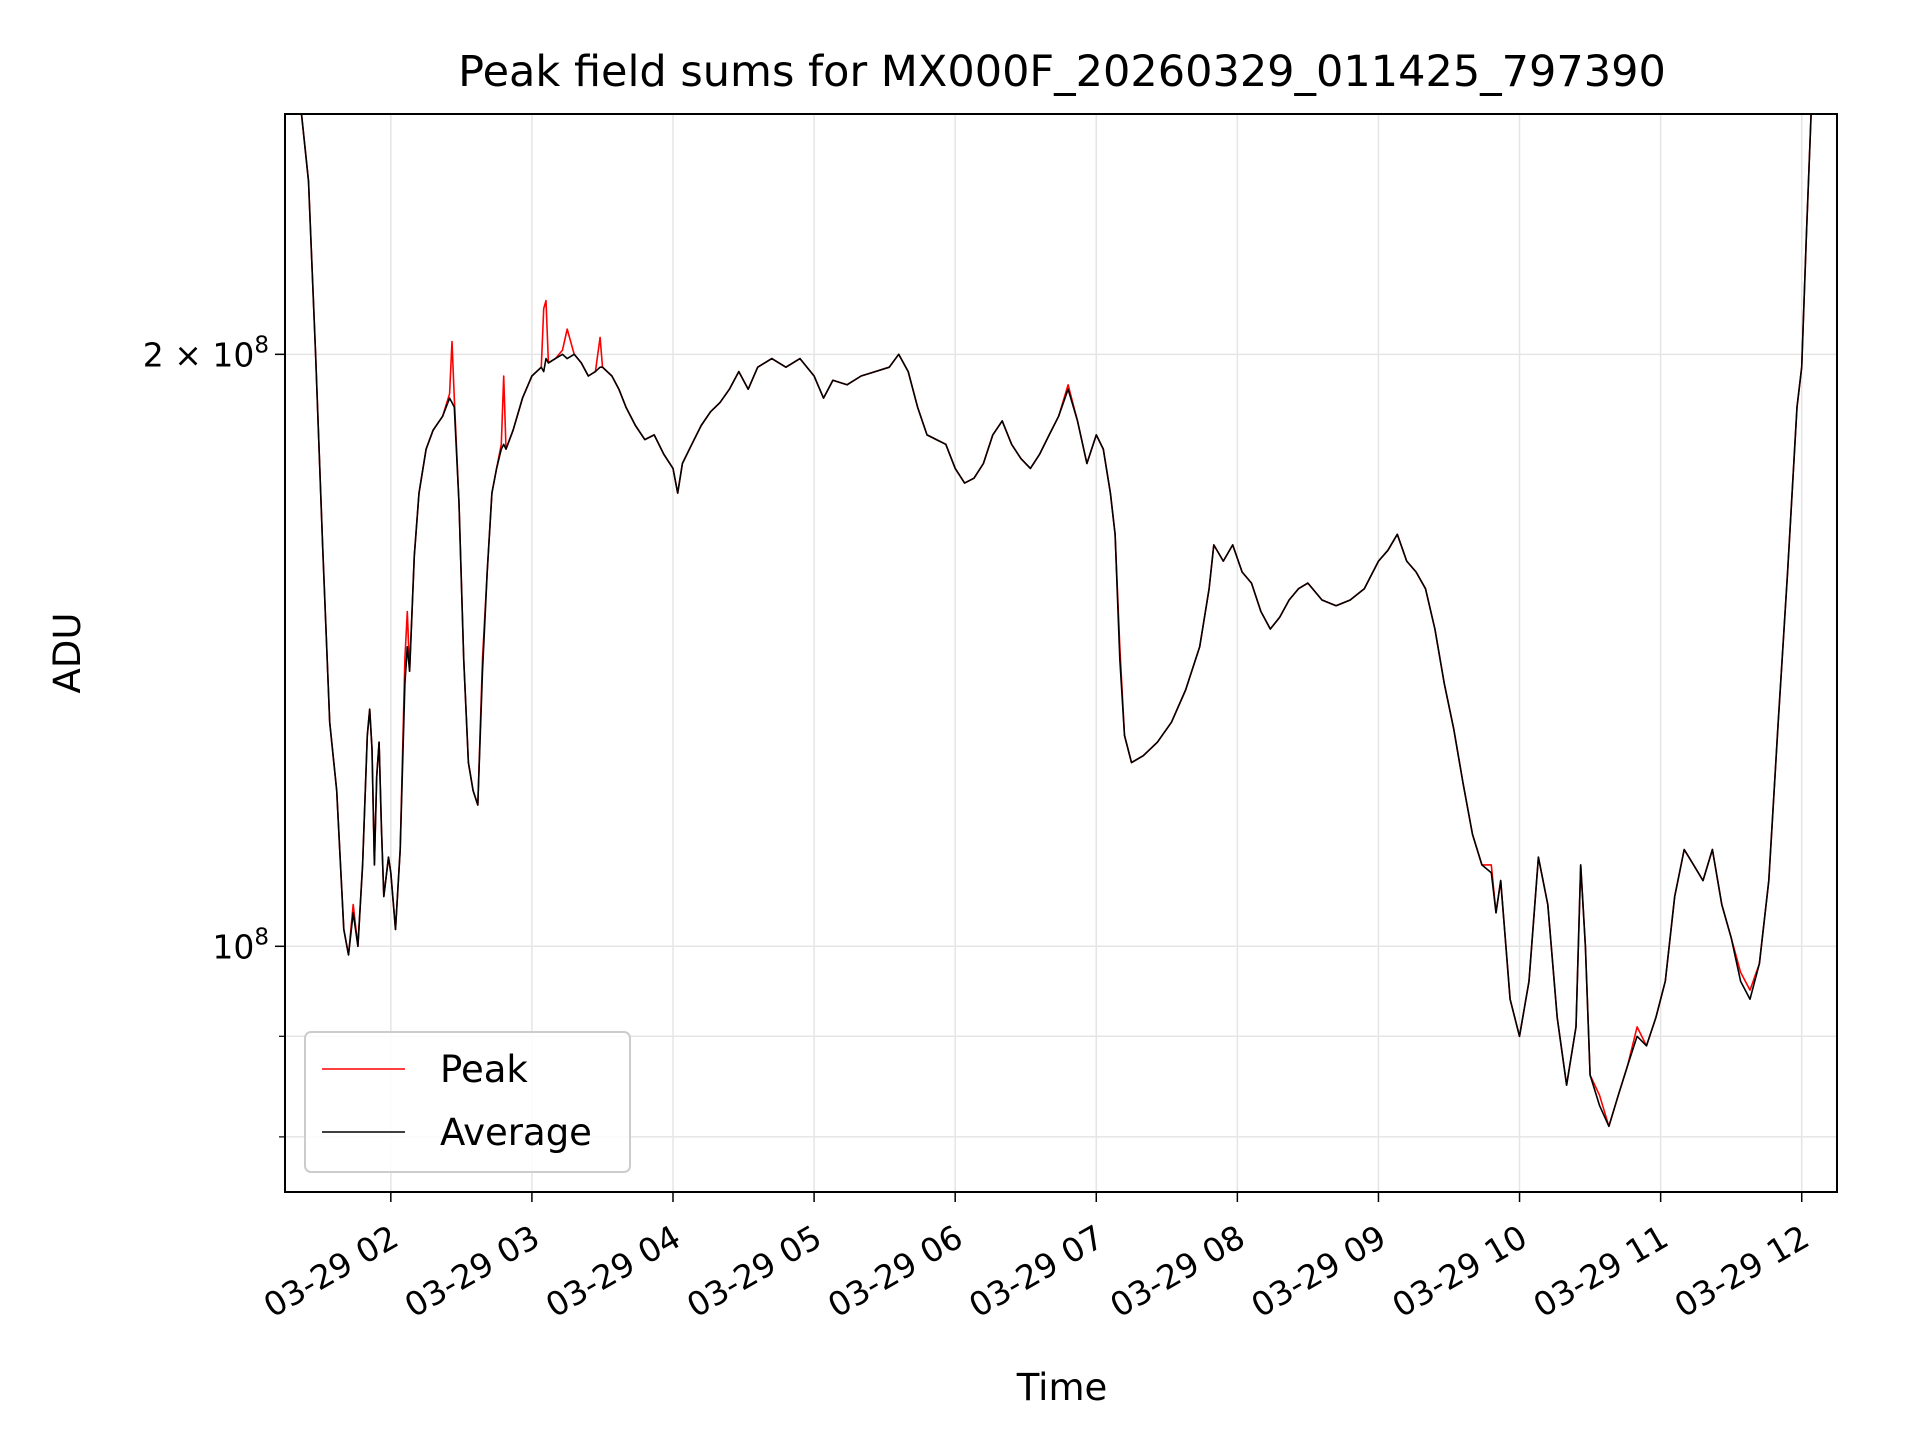  I want to click on legend-label-peak: Peak, so click(484, 1069).